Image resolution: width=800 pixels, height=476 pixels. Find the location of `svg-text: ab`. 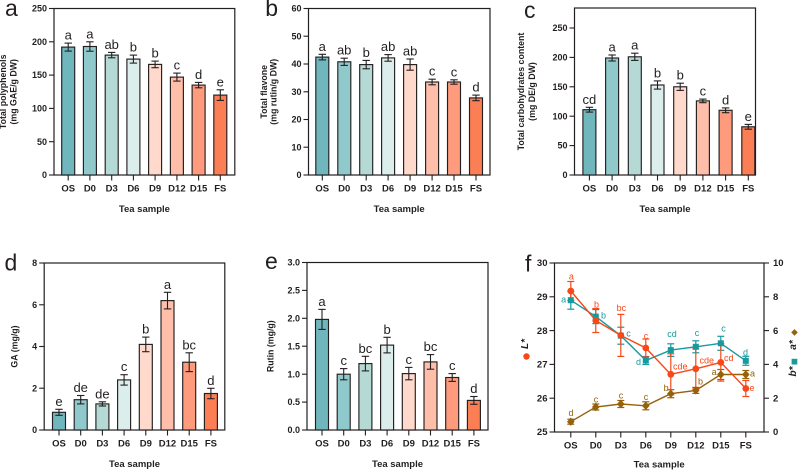

svg-text: ab is located at coordinates (388, 46).